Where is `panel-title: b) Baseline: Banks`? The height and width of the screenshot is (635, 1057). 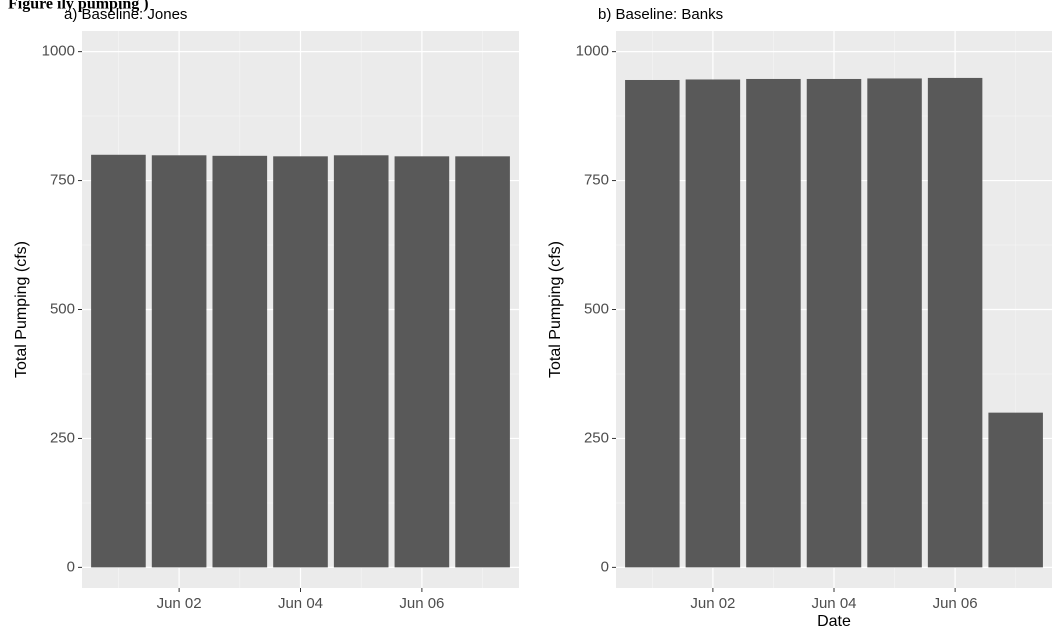
panel-title: b) Baseline: Banks is located at coordinates (660, 14).